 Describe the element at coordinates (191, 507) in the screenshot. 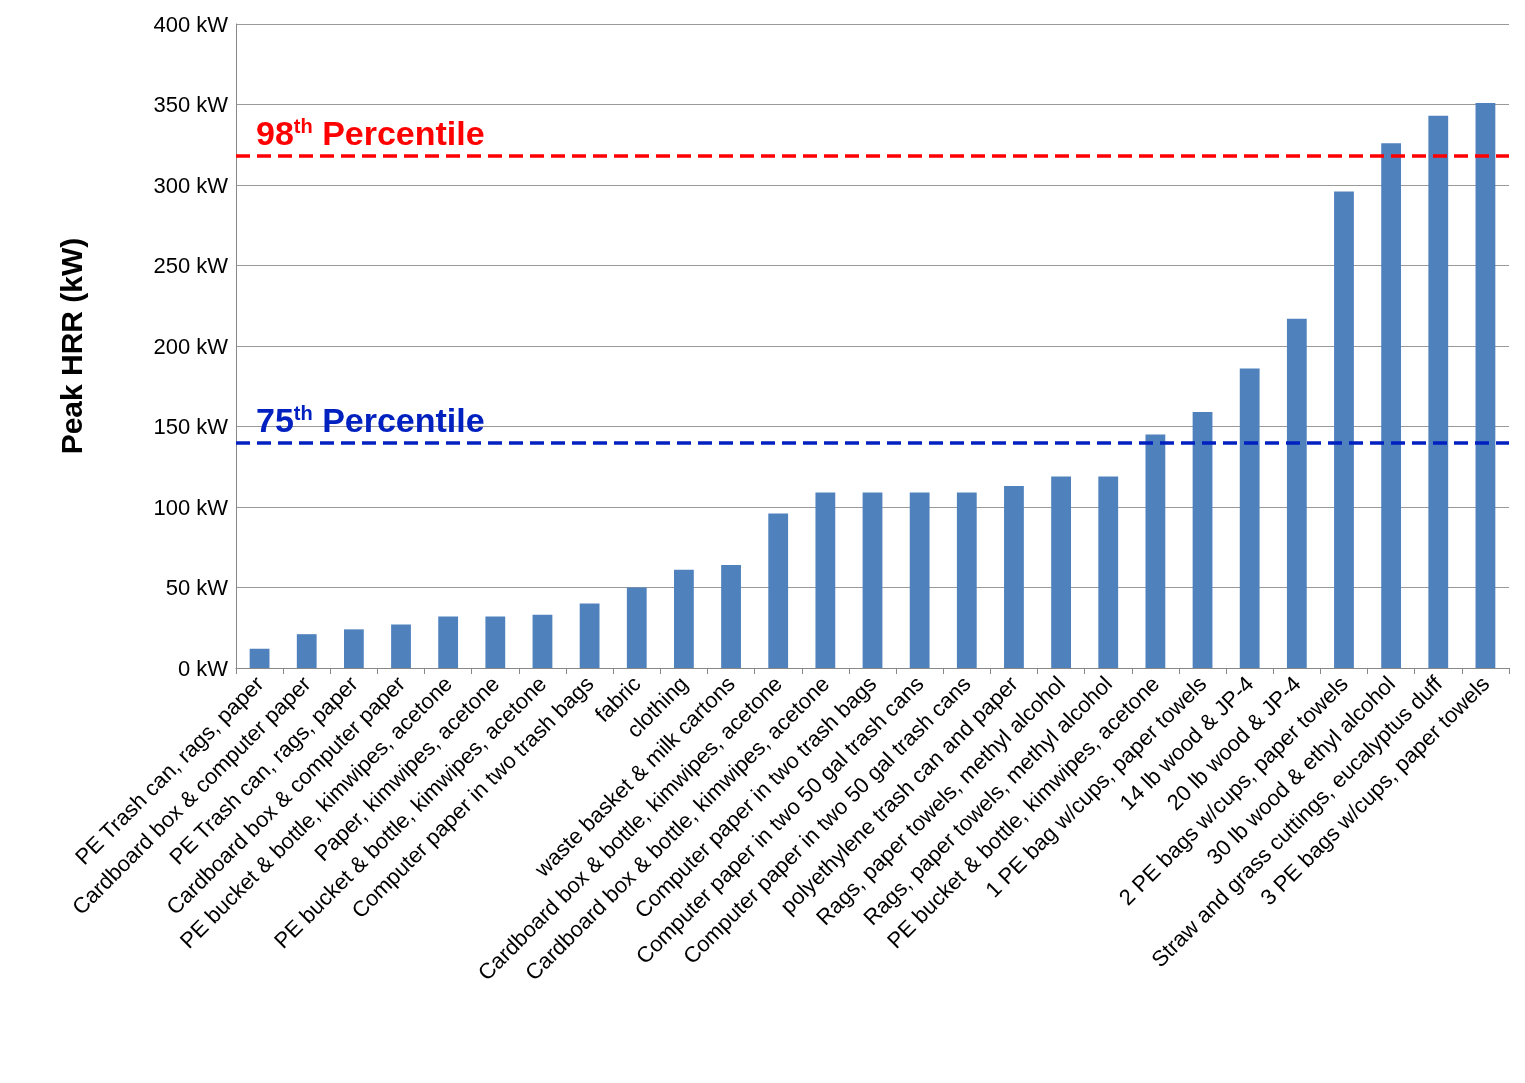

I see `y-tick-label: 100 kW` at that location.